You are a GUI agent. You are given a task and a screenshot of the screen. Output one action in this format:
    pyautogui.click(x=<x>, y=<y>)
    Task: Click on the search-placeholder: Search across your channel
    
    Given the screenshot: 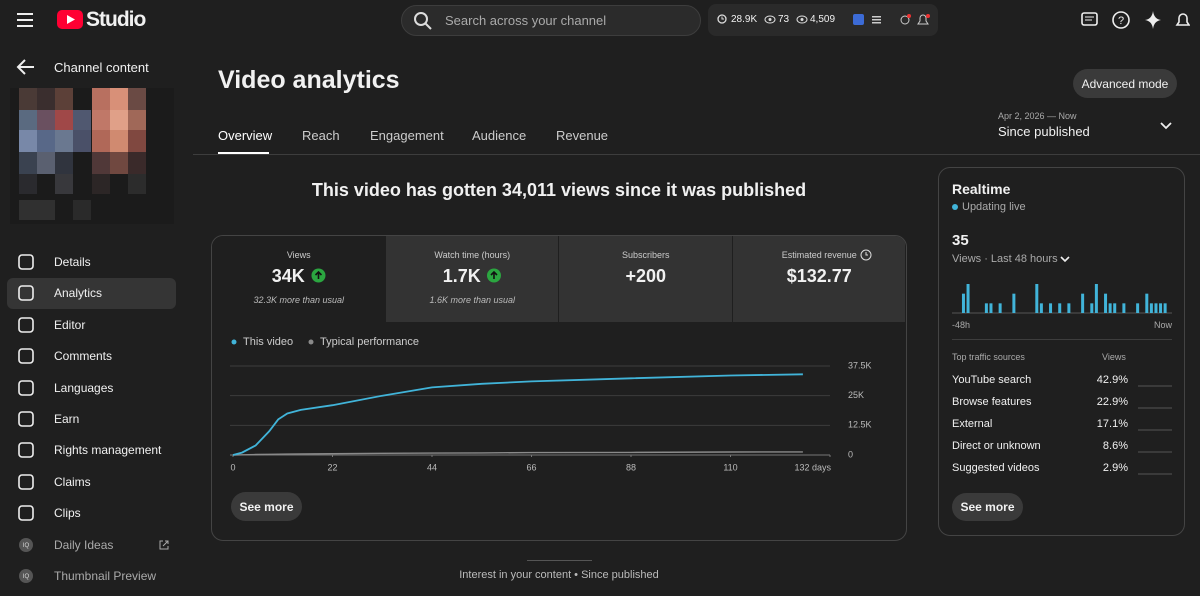 What is the action you would take?
    pyautogui.click(x=526, y=20)
    